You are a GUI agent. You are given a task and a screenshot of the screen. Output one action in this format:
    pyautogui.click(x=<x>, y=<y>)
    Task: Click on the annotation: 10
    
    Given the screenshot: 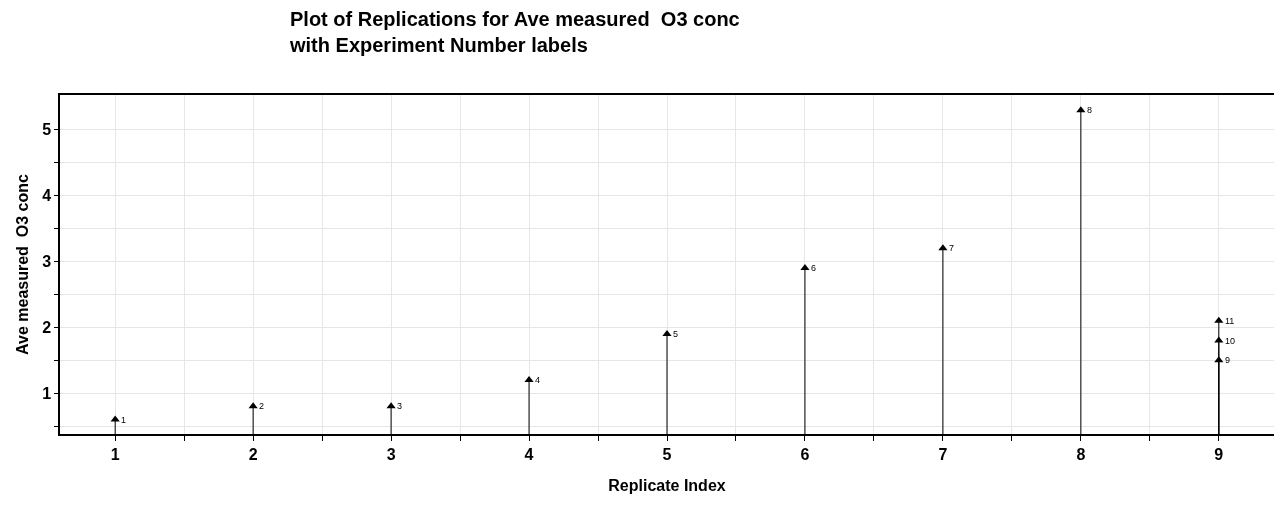 What is the action you would take?
    pyautogui.click(x=1230, y=341)
    